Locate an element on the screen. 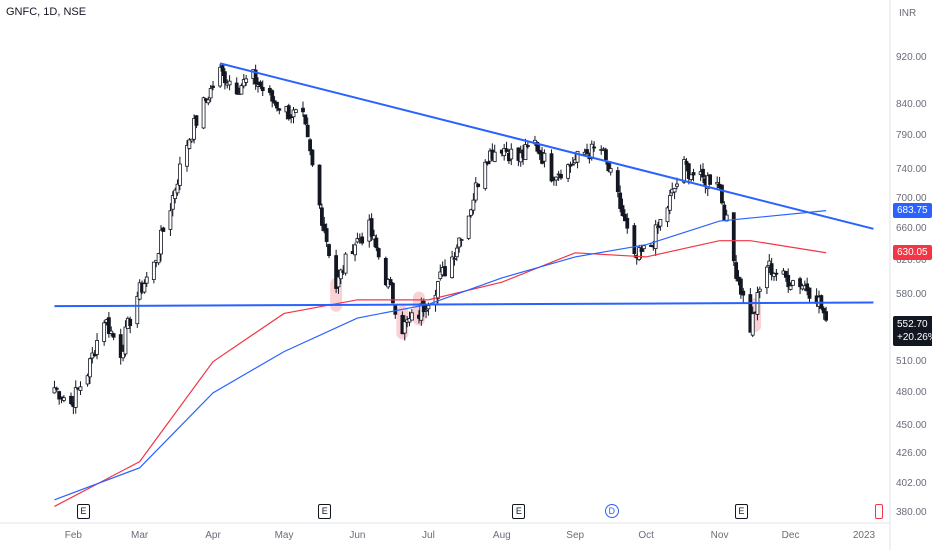 The image size is (932, 550). x-tick-label: Nov is located at coordinates (719, 535).